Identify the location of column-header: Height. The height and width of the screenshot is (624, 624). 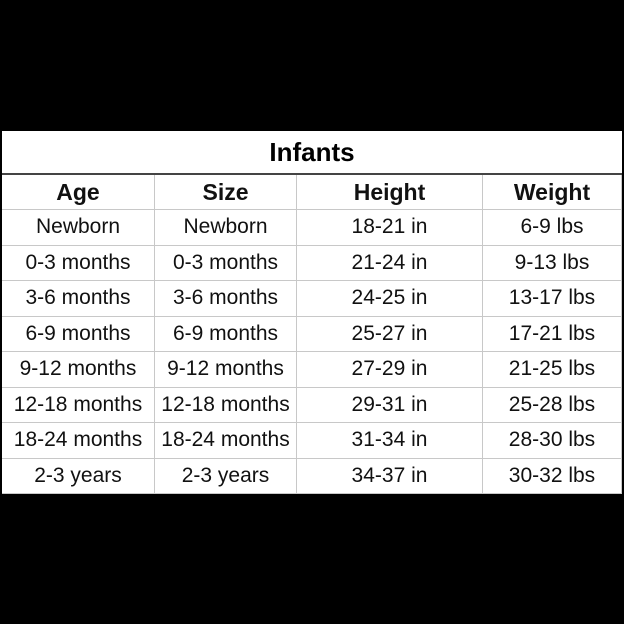
(390, 192).